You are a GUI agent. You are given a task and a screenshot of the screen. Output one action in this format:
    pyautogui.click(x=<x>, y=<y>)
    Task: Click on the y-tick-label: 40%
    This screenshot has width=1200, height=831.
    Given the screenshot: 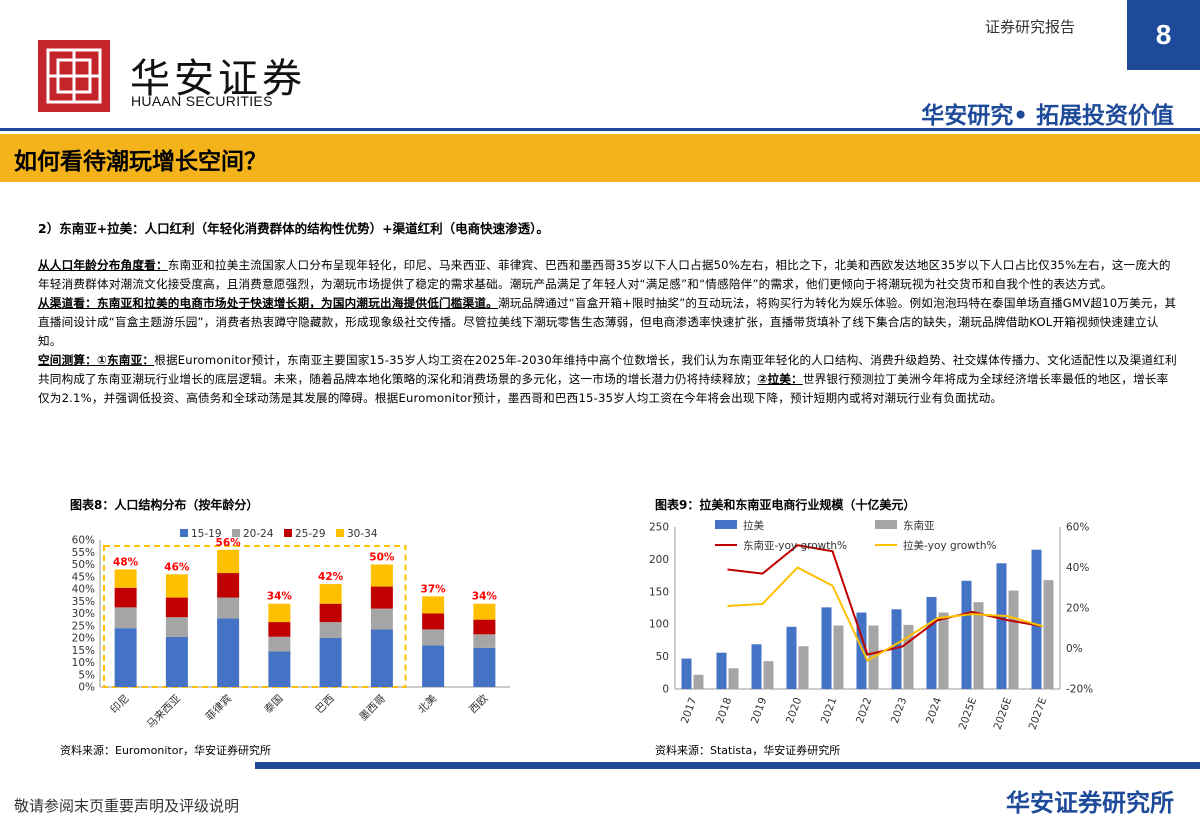 What is the action you would take?
    pyautogui.click(x=83, y=590)
    